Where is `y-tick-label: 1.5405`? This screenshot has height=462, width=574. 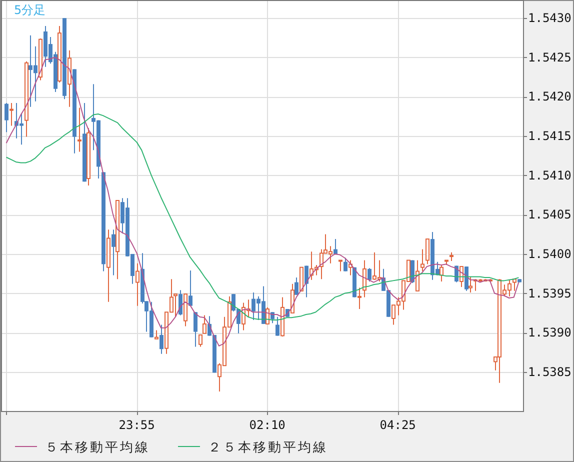 y-tick-label: 1.5405 is located at coordinates (550, 215).